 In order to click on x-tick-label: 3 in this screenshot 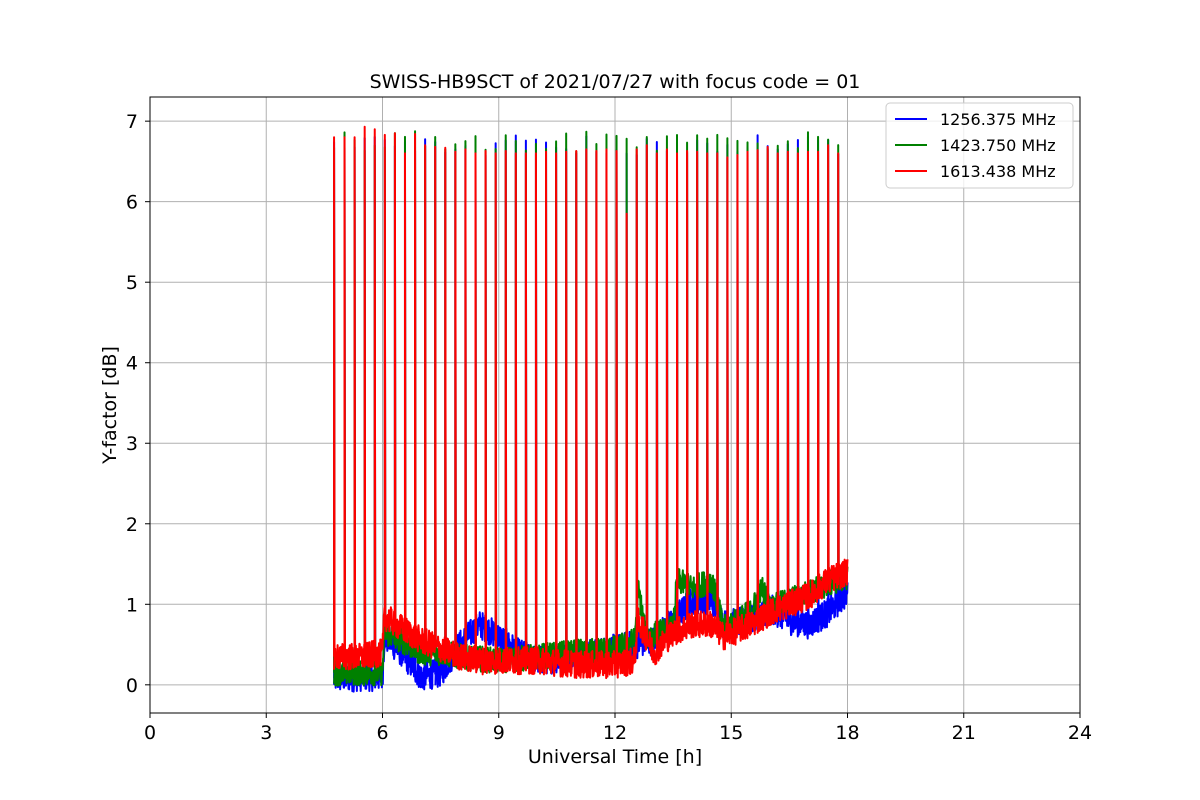, I will do `click(266, 733)`.